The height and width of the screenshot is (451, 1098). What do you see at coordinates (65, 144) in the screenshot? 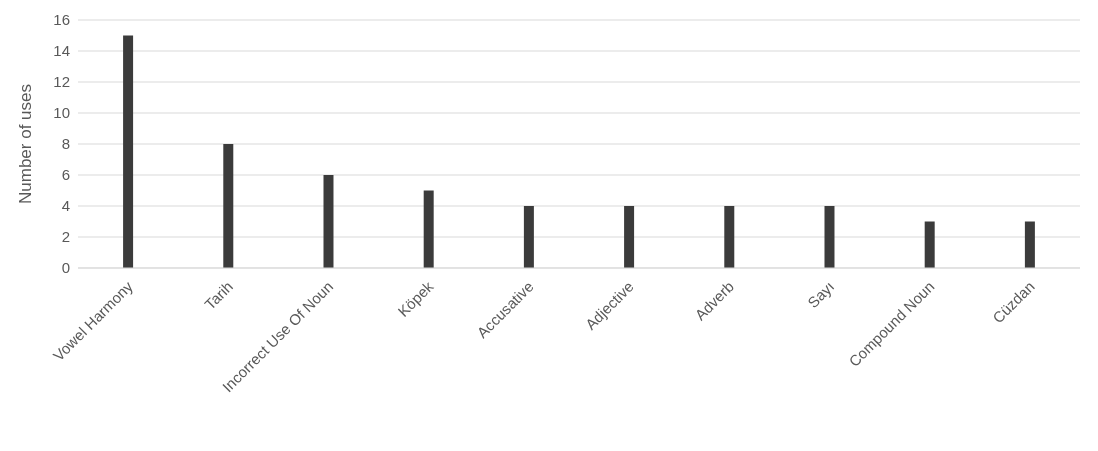
I see `y-tick-label: 8` at bounding box center [65, 144].